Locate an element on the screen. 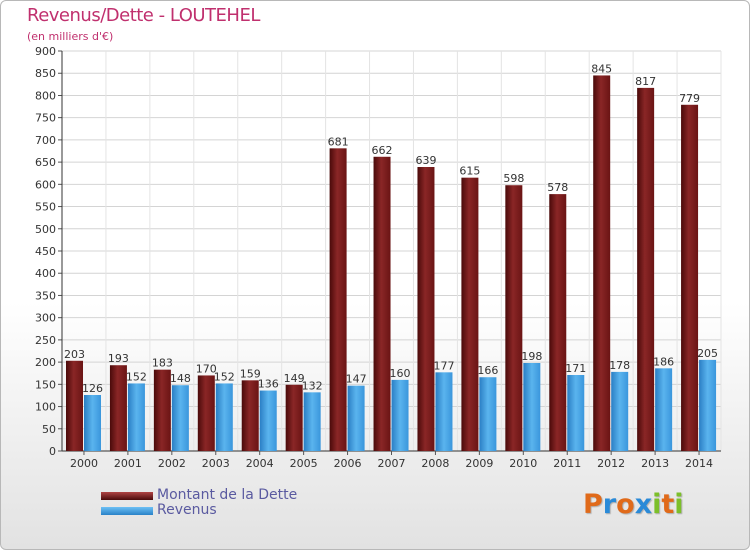  y-tick-label: 650 is located at coordinates (45, 162).